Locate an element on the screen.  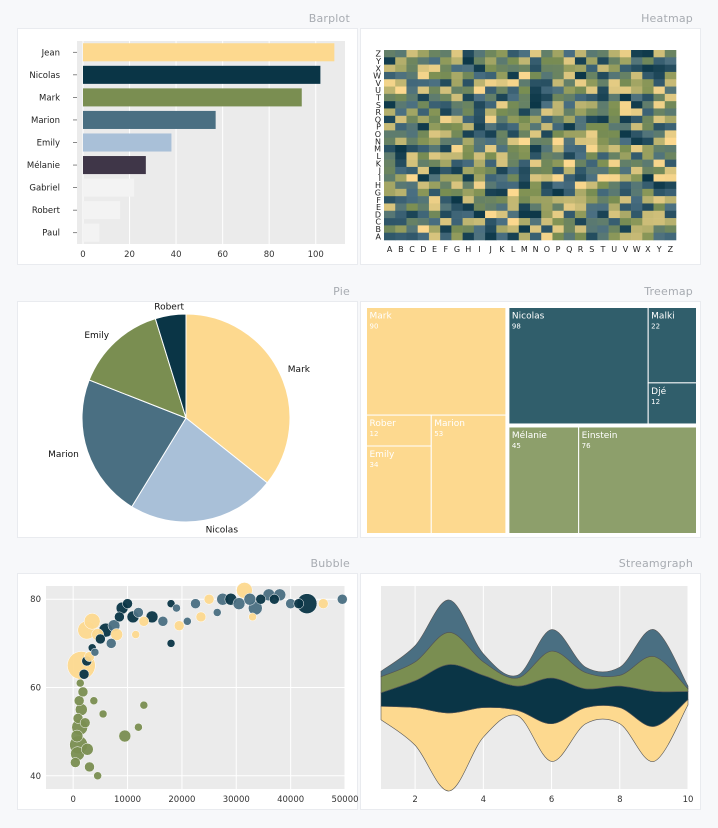
bar-mark is located at coordinates (192, 97).